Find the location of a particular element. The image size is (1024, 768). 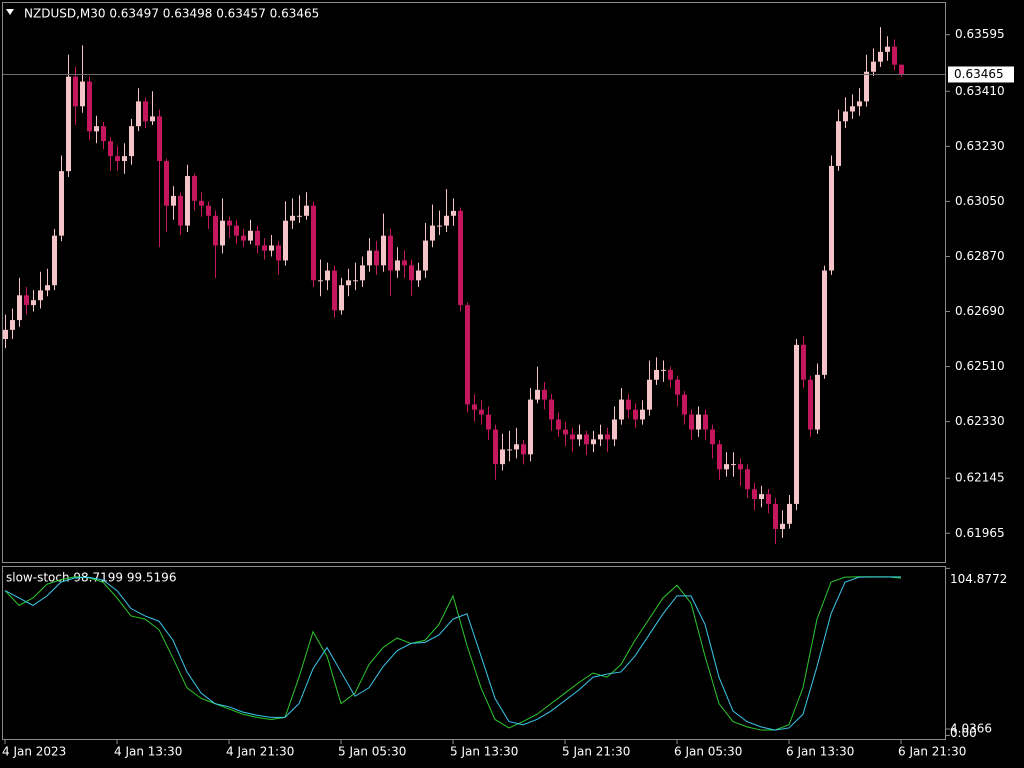

y-tick-label: 0.63595 is located at coordinates (980, 34).